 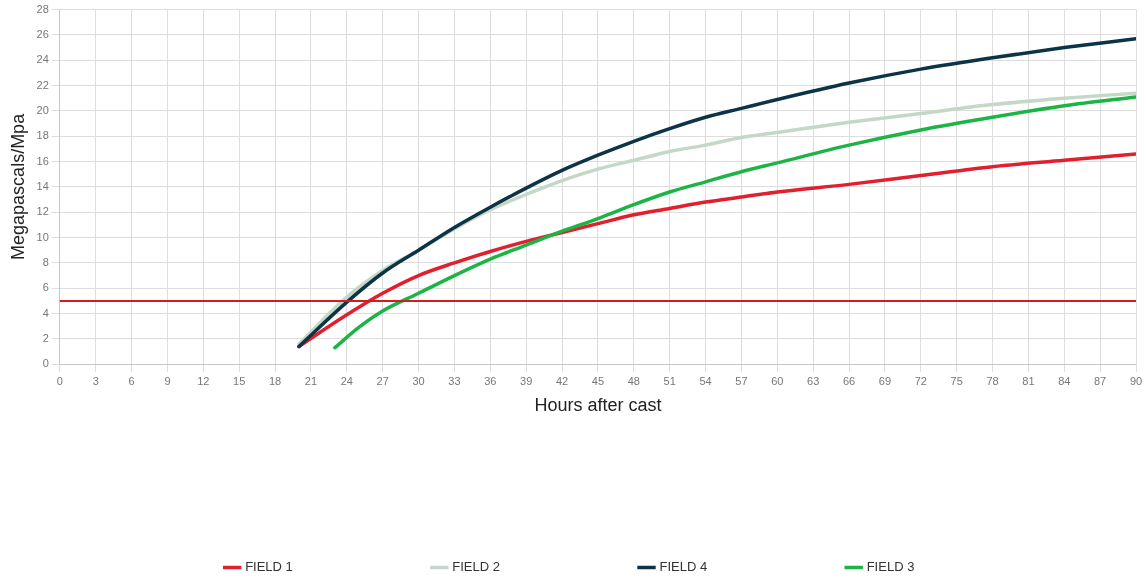 I want to click on x-tick-label: 84, so click(x=1064, y=380).